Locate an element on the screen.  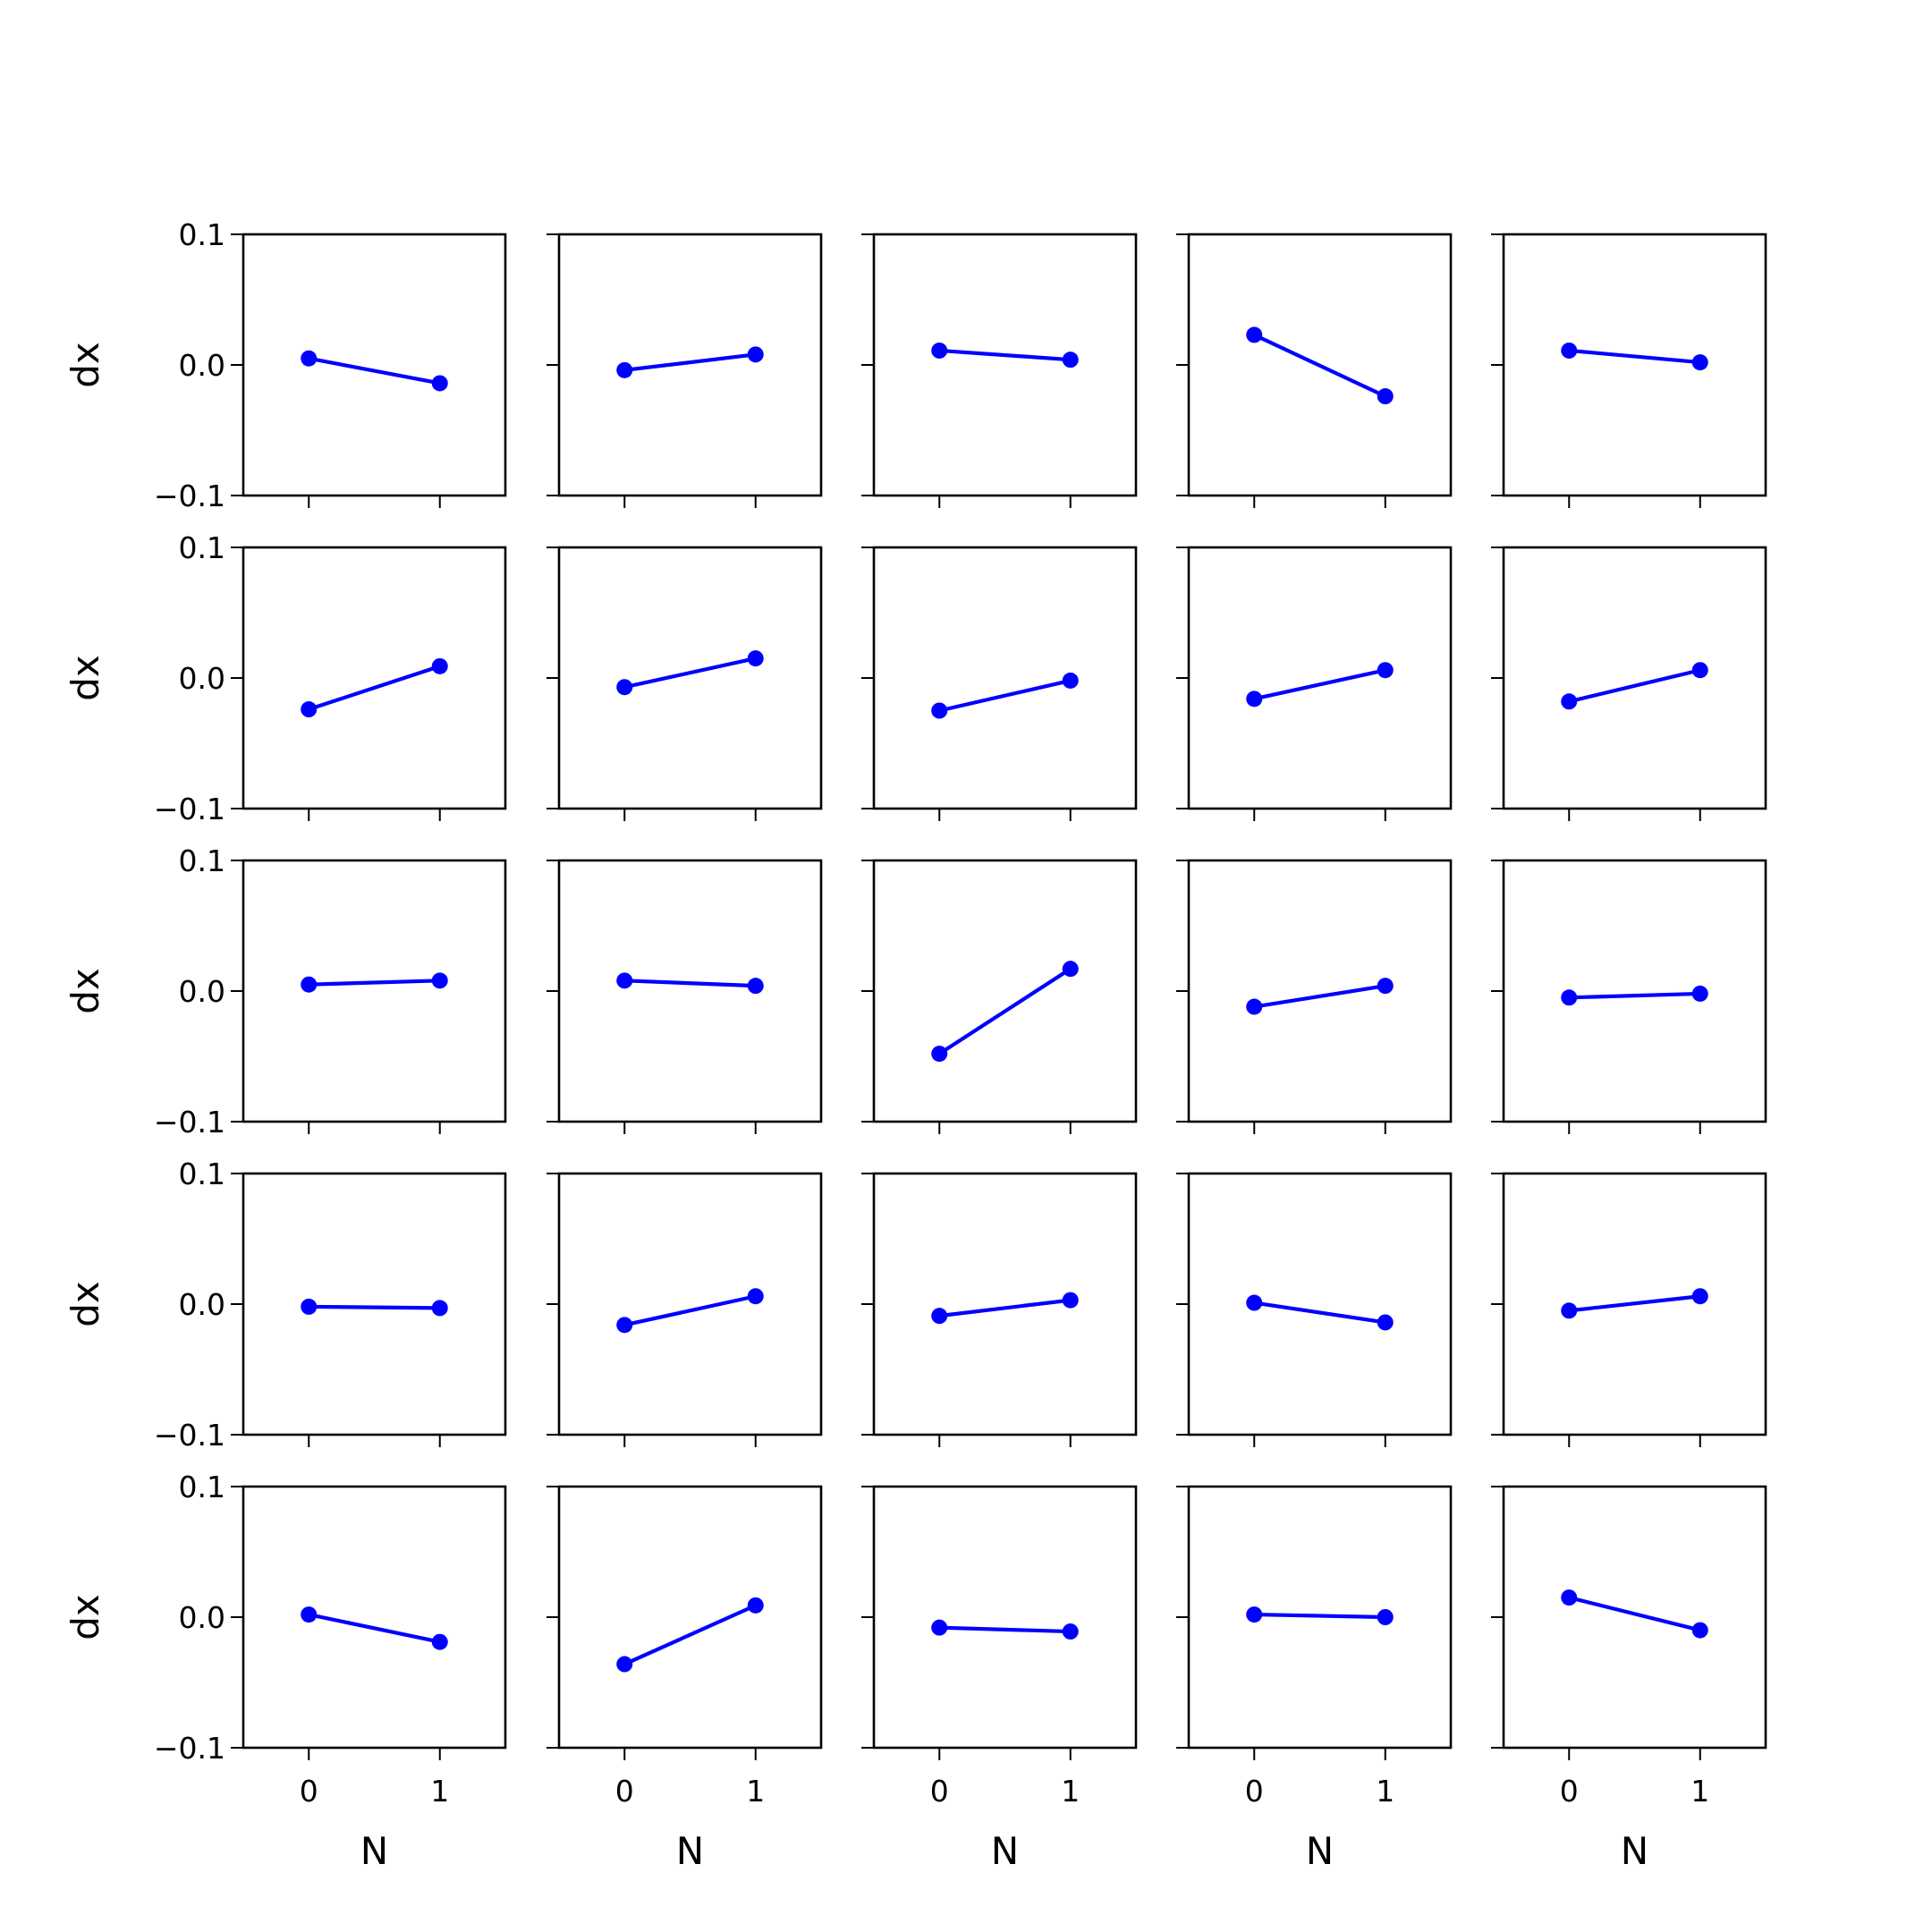
subplot-r1-c2 is located at coordinates (999, 683).